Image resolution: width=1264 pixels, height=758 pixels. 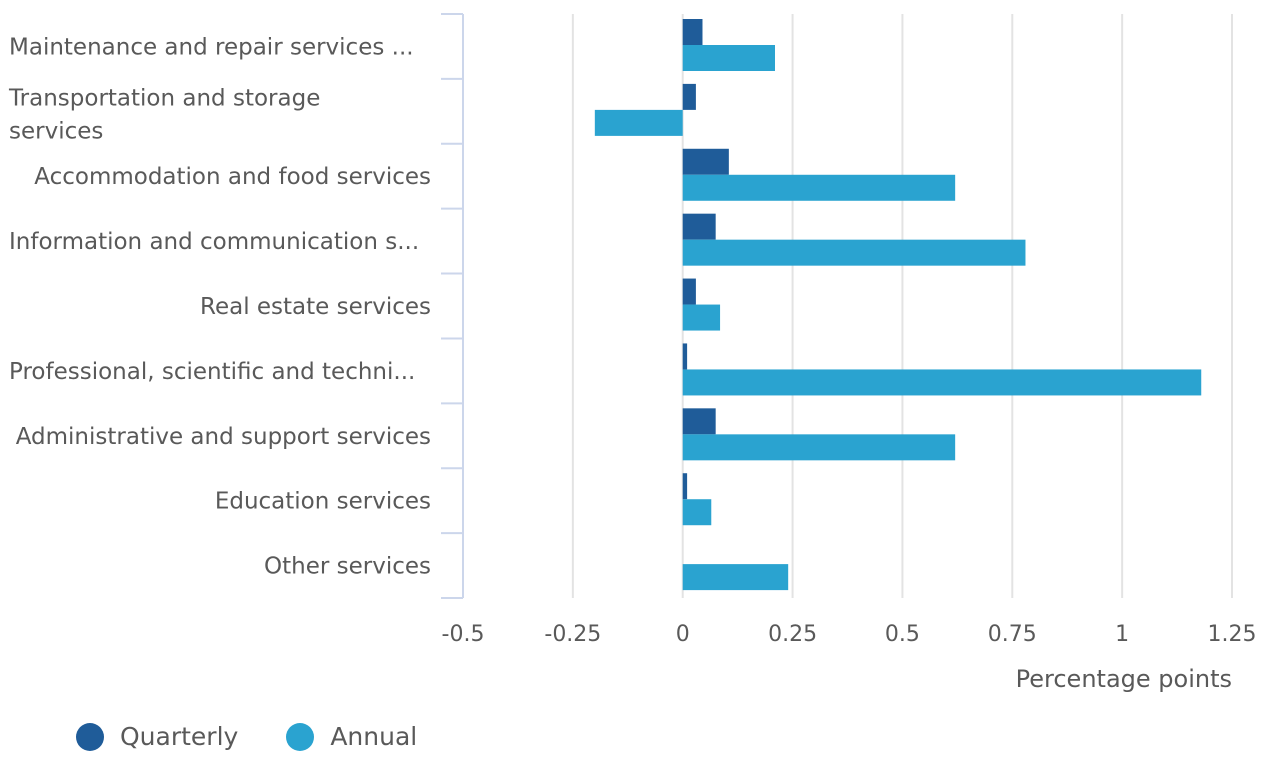 I want to click on x-axis-title: Percentage points, so click(x=1124, y=679).